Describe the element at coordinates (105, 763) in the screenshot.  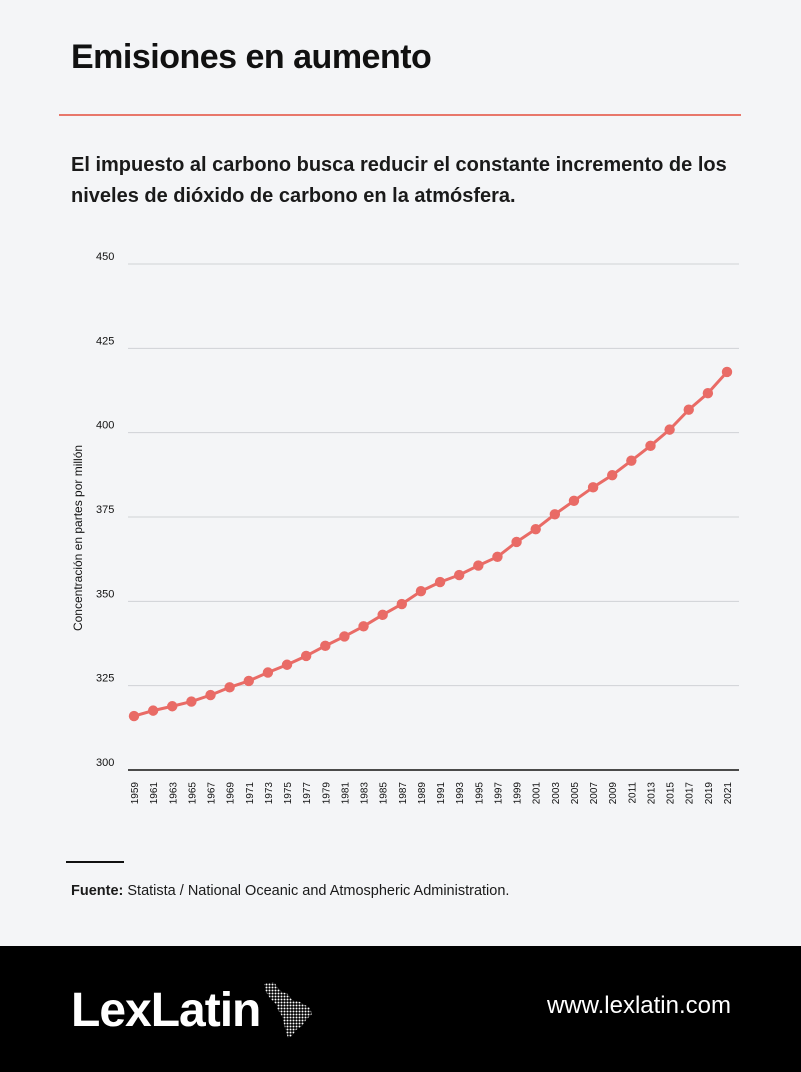
I see `y-tick-label: 300` at that location.